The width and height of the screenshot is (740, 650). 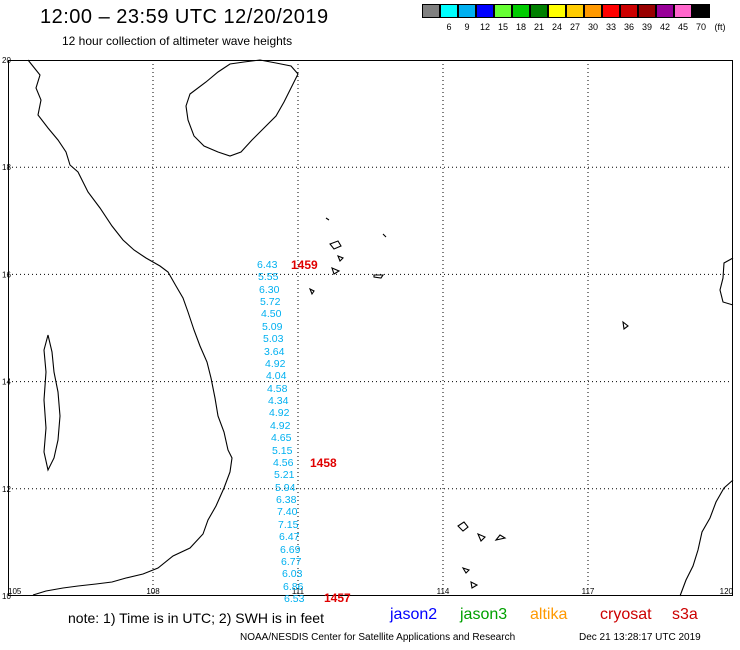 What do you see at coordinates (685, 614) in the screenshot?
I see `satellite-legend-s3a: s3a` at bounding box center [685, 614].